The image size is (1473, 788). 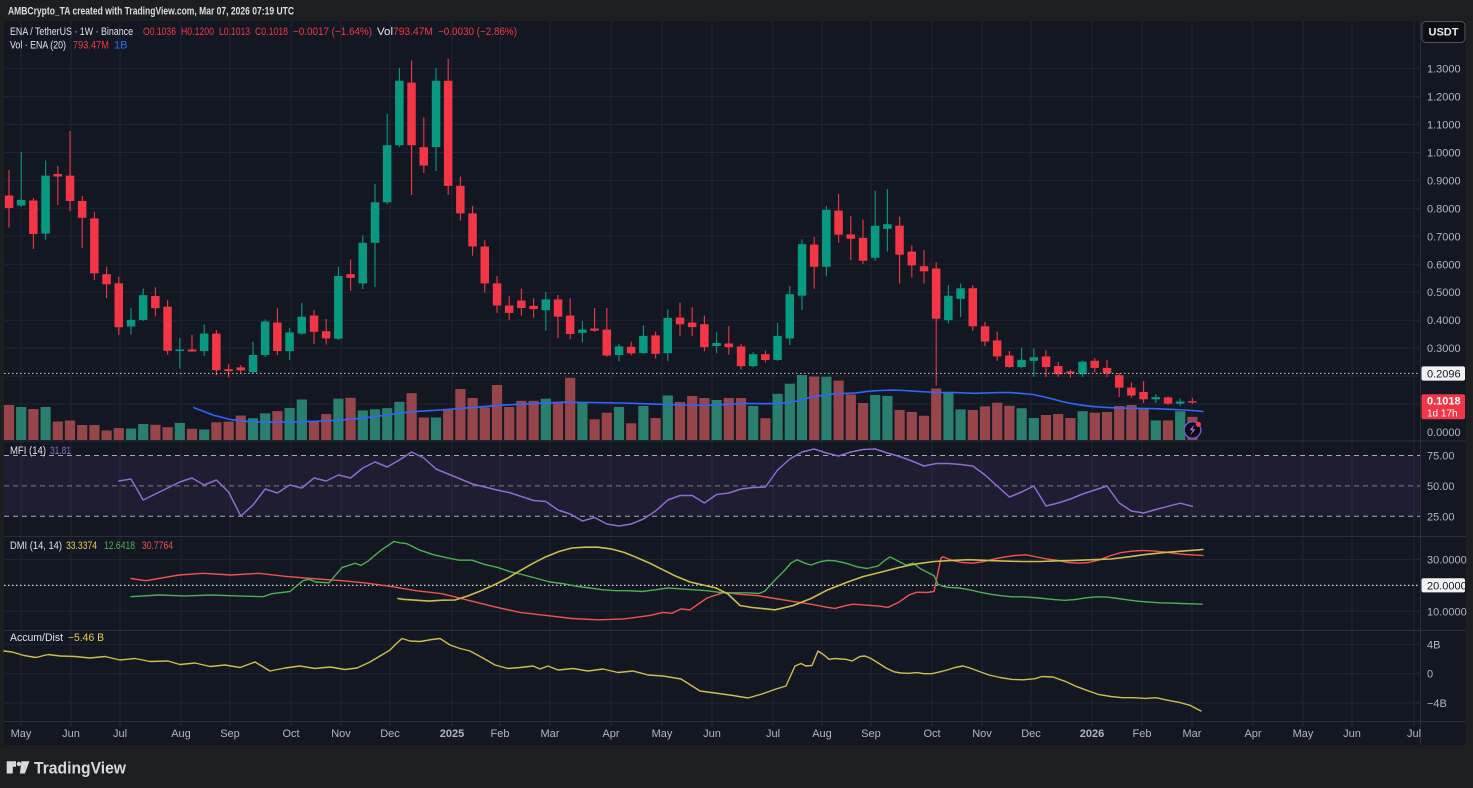 I want to click on svg-text: 1.2000, so click(x=1444, y=98).